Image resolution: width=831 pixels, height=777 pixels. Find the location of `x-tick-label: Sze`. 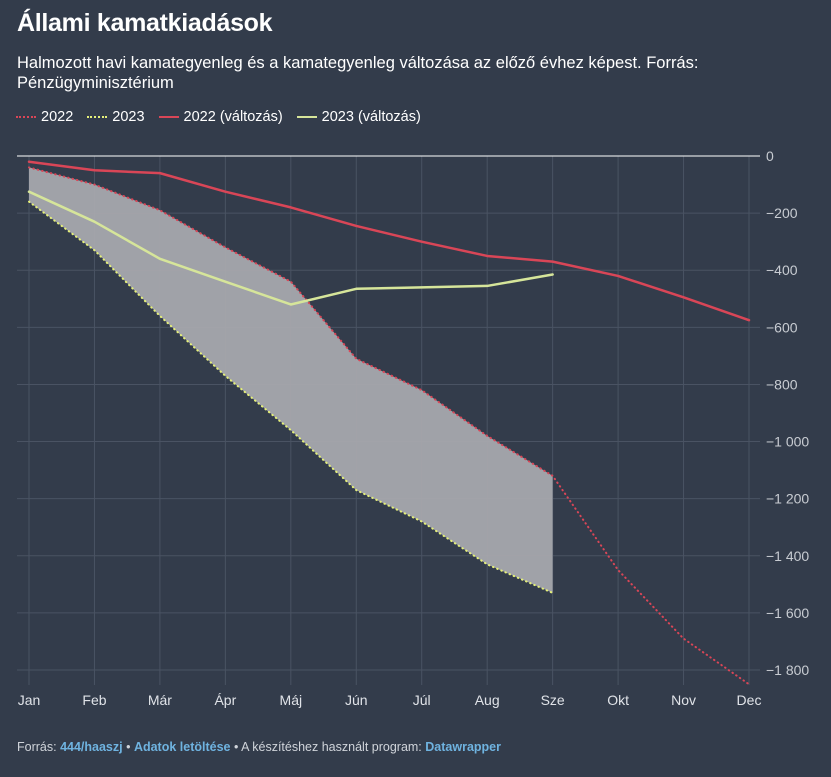

x-tick-label: Sze is located at coordinates (553, 700).